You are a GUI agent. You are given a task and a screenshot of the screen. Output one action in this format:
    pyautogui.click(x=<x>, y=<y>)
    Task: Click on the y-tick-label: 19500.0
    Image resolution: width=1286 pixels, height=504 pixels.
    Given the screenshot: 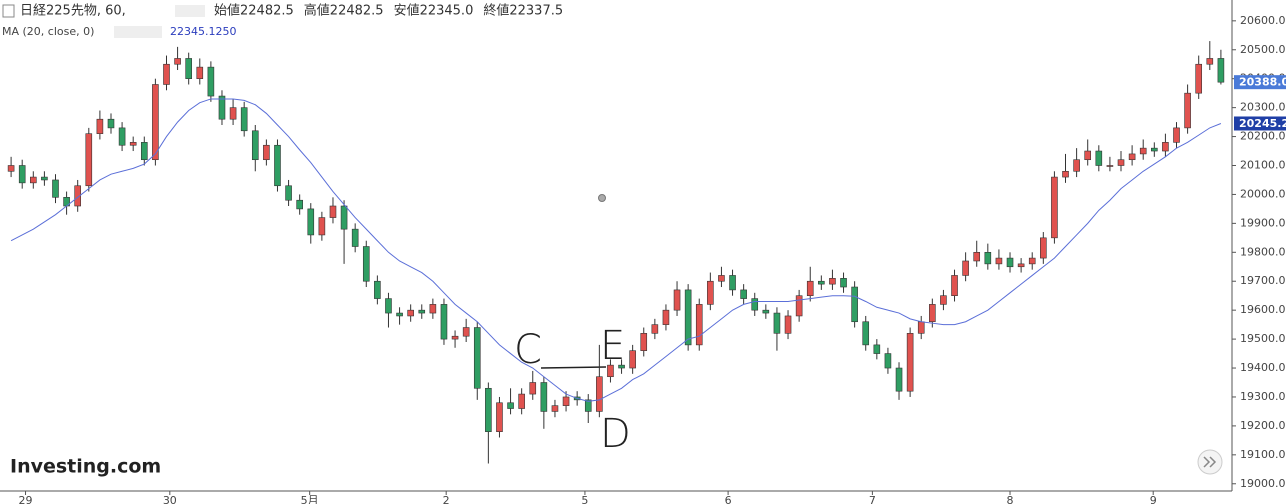 What is the action you would take?
    pyautogui.click(x=1263, y=338)
    